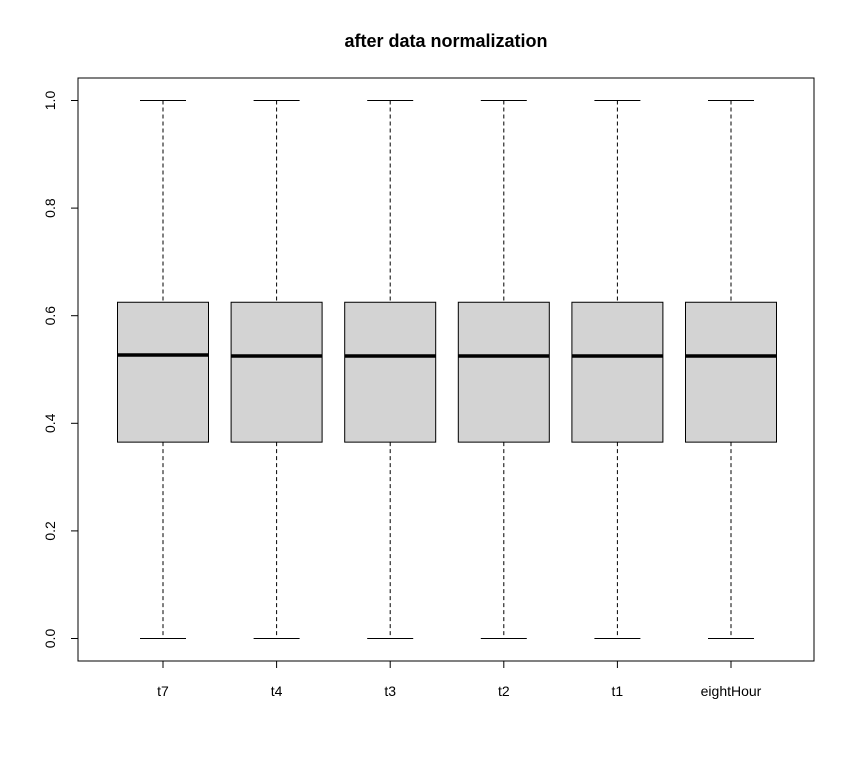 Image resolution: width=855 pixels, height=759 pixels. Describe the element at coordinates (60, 370) in the screenshot. I see `y-axis: 0.0 0.2 0.4 0.6 0.8 1.0` at that location.